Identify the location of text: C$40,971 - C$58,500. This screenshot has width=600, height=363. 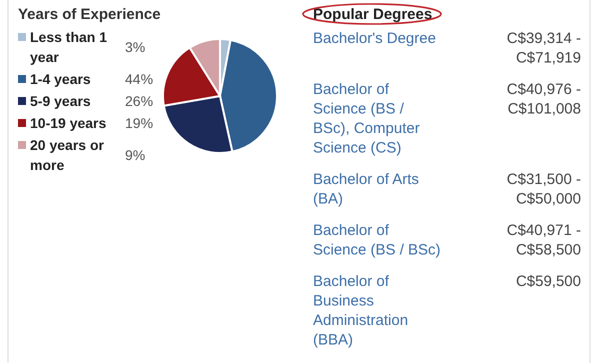
(543, 240).